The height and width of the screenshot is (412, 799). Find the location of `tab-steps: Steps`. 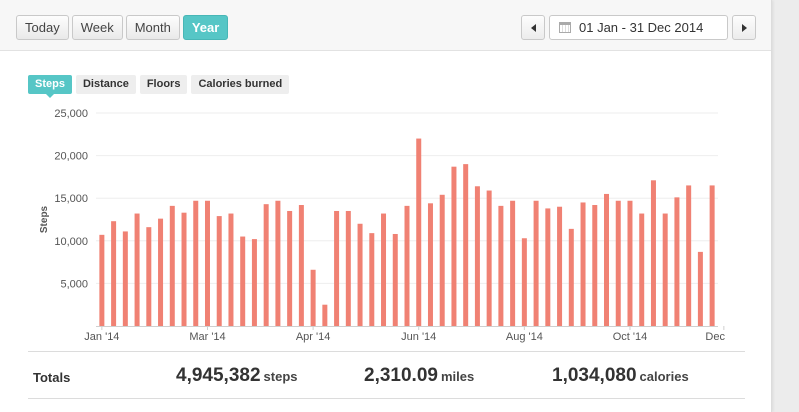

tab-steps: Steps is located at coordinates (50, 86).